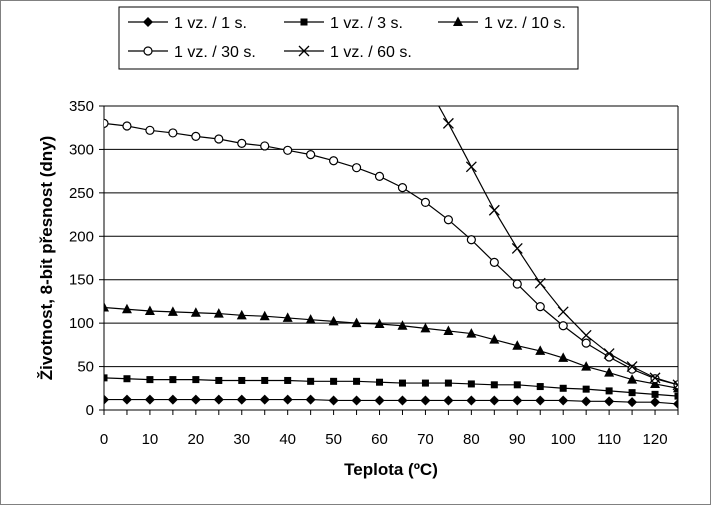 Image resolution: width=711 pixels, height=505 pixels. I want to click on x-tick-label: 70, so click(425, 439).